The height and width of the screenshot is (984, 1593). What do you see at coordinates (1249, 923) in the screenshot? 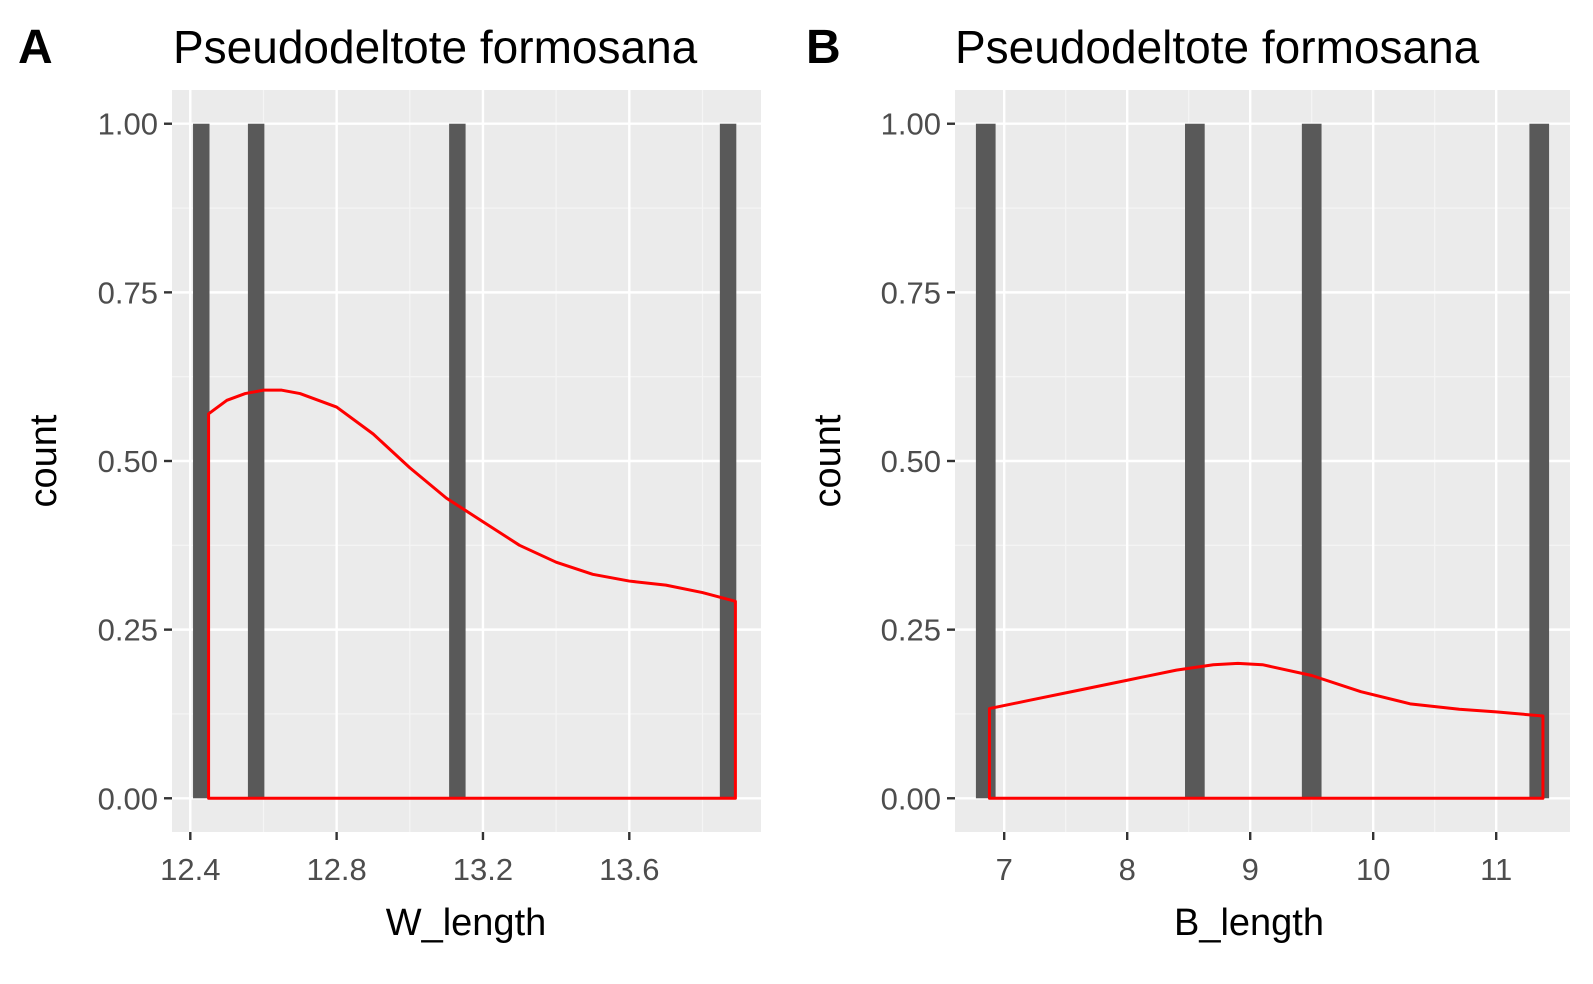
I see `x-axis-title-b: B_length` at bounding box center [1249, 923].